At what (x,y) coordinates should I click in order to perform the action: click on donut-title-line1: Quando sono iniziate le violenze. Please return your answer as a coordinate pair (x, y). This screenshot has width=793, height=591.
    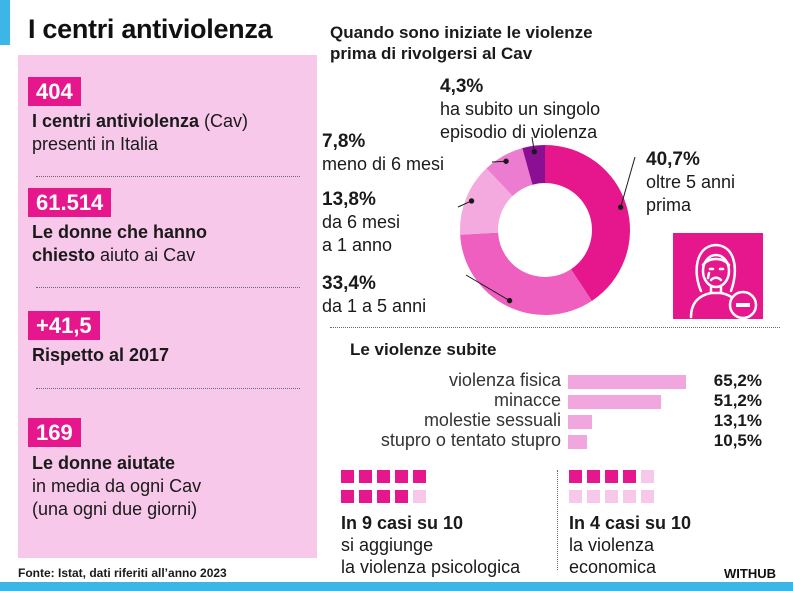
    Looking at the image, I should click on (461, 32).